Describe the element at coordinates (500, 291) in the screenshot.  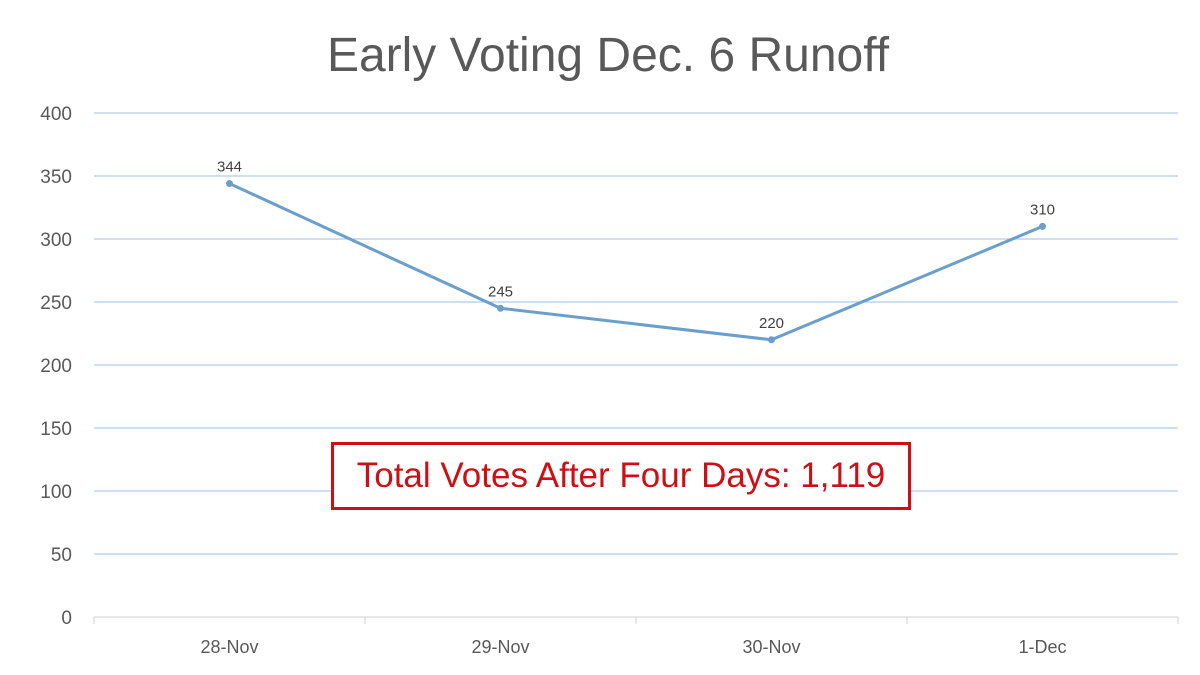
I see `data-label: 245` at that location.